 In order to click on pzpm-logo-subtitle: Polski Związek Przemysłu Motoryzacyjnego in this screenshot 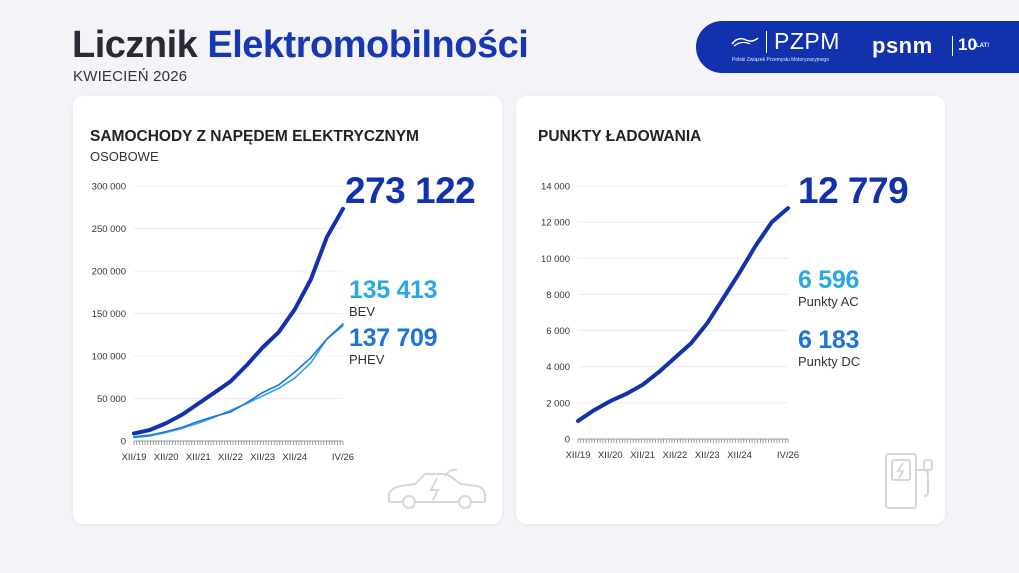, I will do `click(780, 60)`.